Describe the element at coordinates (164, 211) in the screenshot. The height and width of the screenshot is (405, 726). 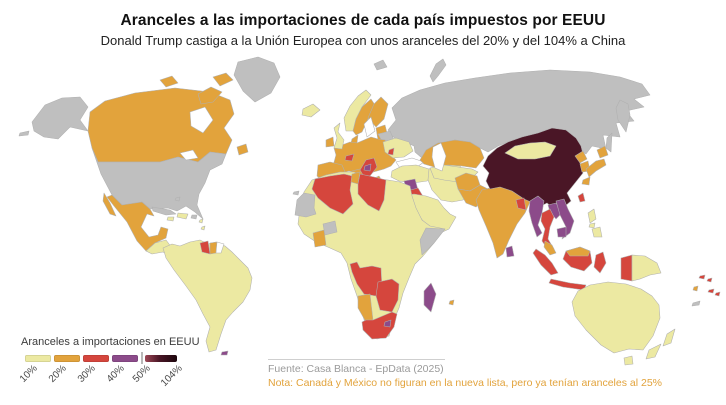
I see `region-cuba` at that location.